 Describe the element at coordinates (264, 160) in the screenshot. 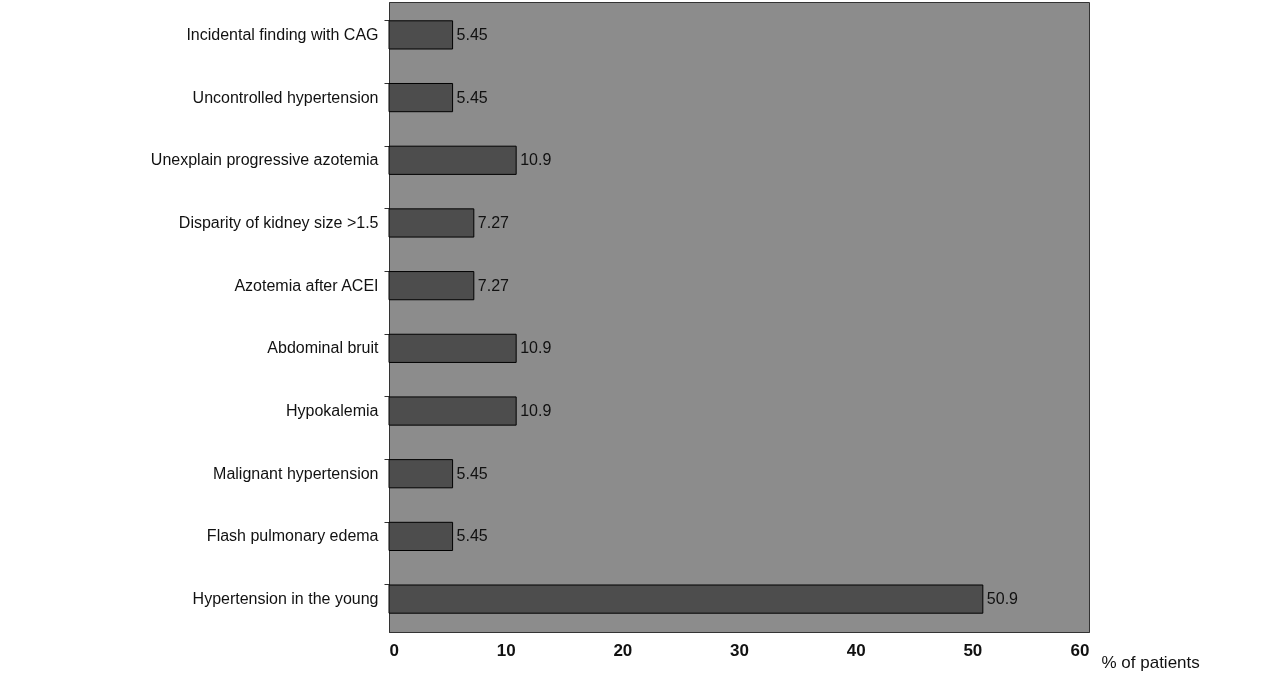

I see `y-tick-label: Unexplain progressive azotemia` at that location.